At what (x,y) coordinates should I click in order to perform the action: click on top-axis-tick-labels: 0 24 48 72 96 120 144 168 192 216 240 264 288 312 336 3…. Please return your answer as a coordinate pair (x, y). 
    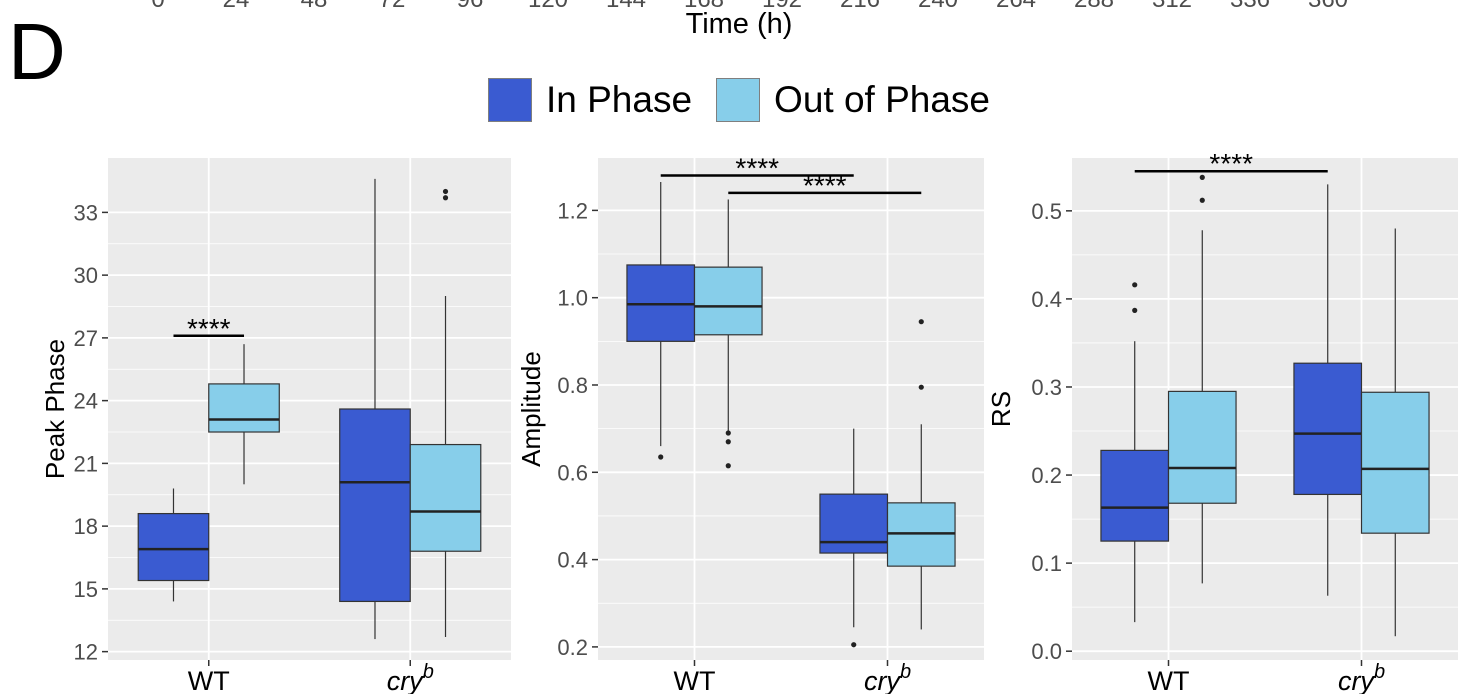
    Looking at the image, I should click on (739, 7).